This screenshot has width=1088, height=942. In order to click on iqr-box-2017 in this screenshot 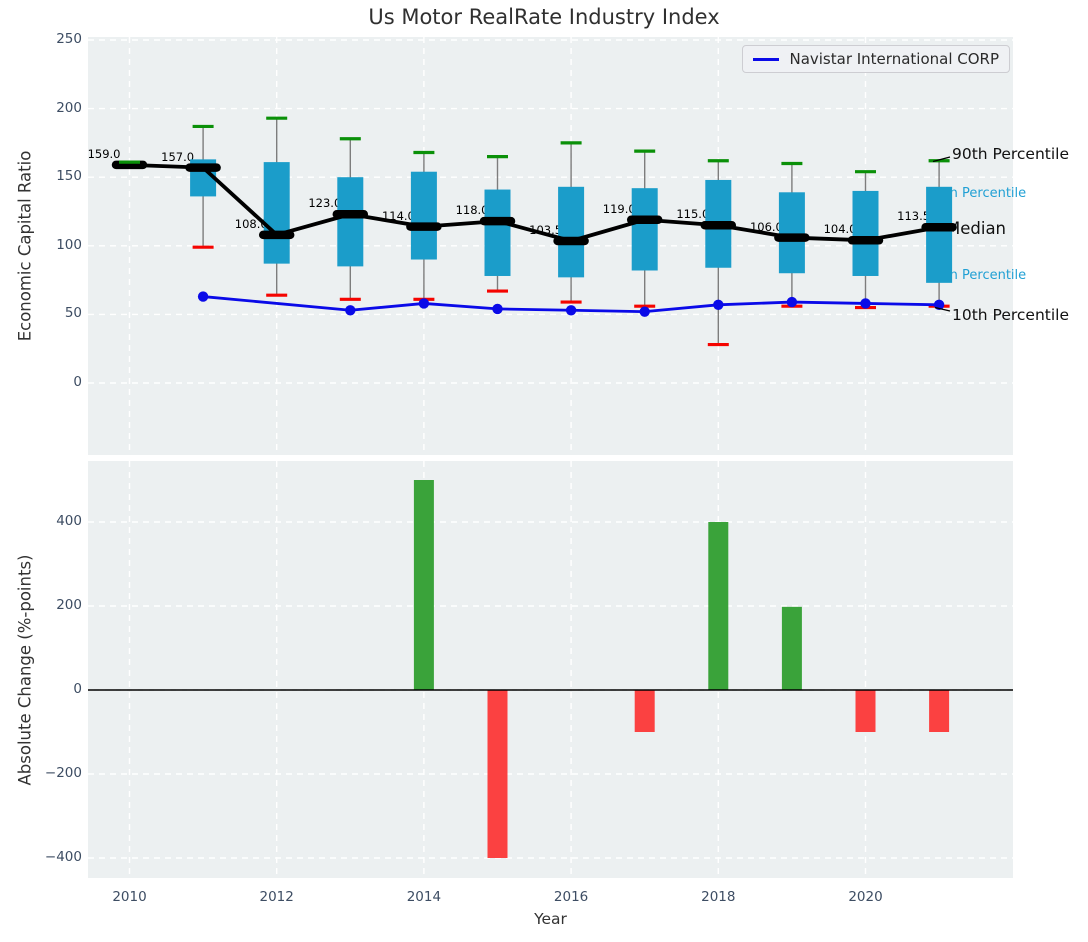, I will do `click(644, 229)`.